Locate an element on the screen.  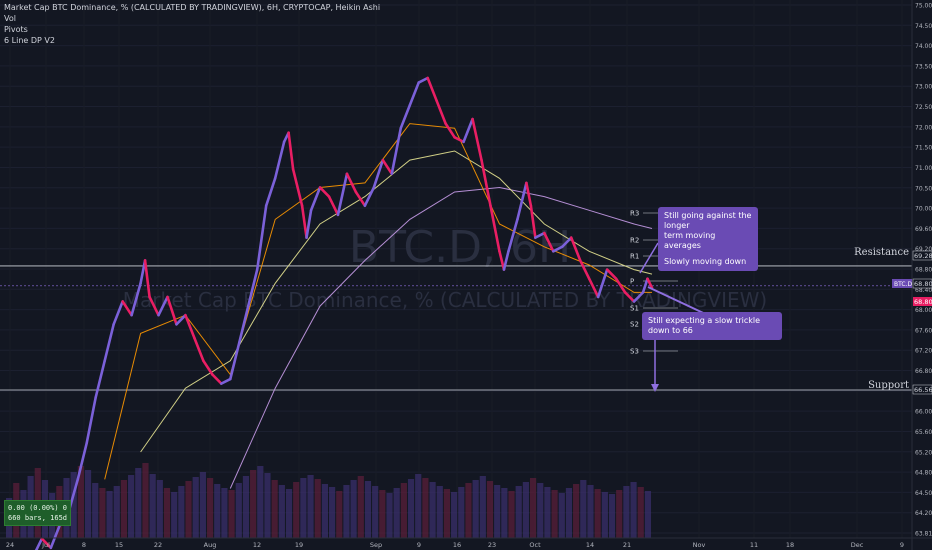
status-change: 0.00 (0.00%) 0 is located at coordinates (38, 508).